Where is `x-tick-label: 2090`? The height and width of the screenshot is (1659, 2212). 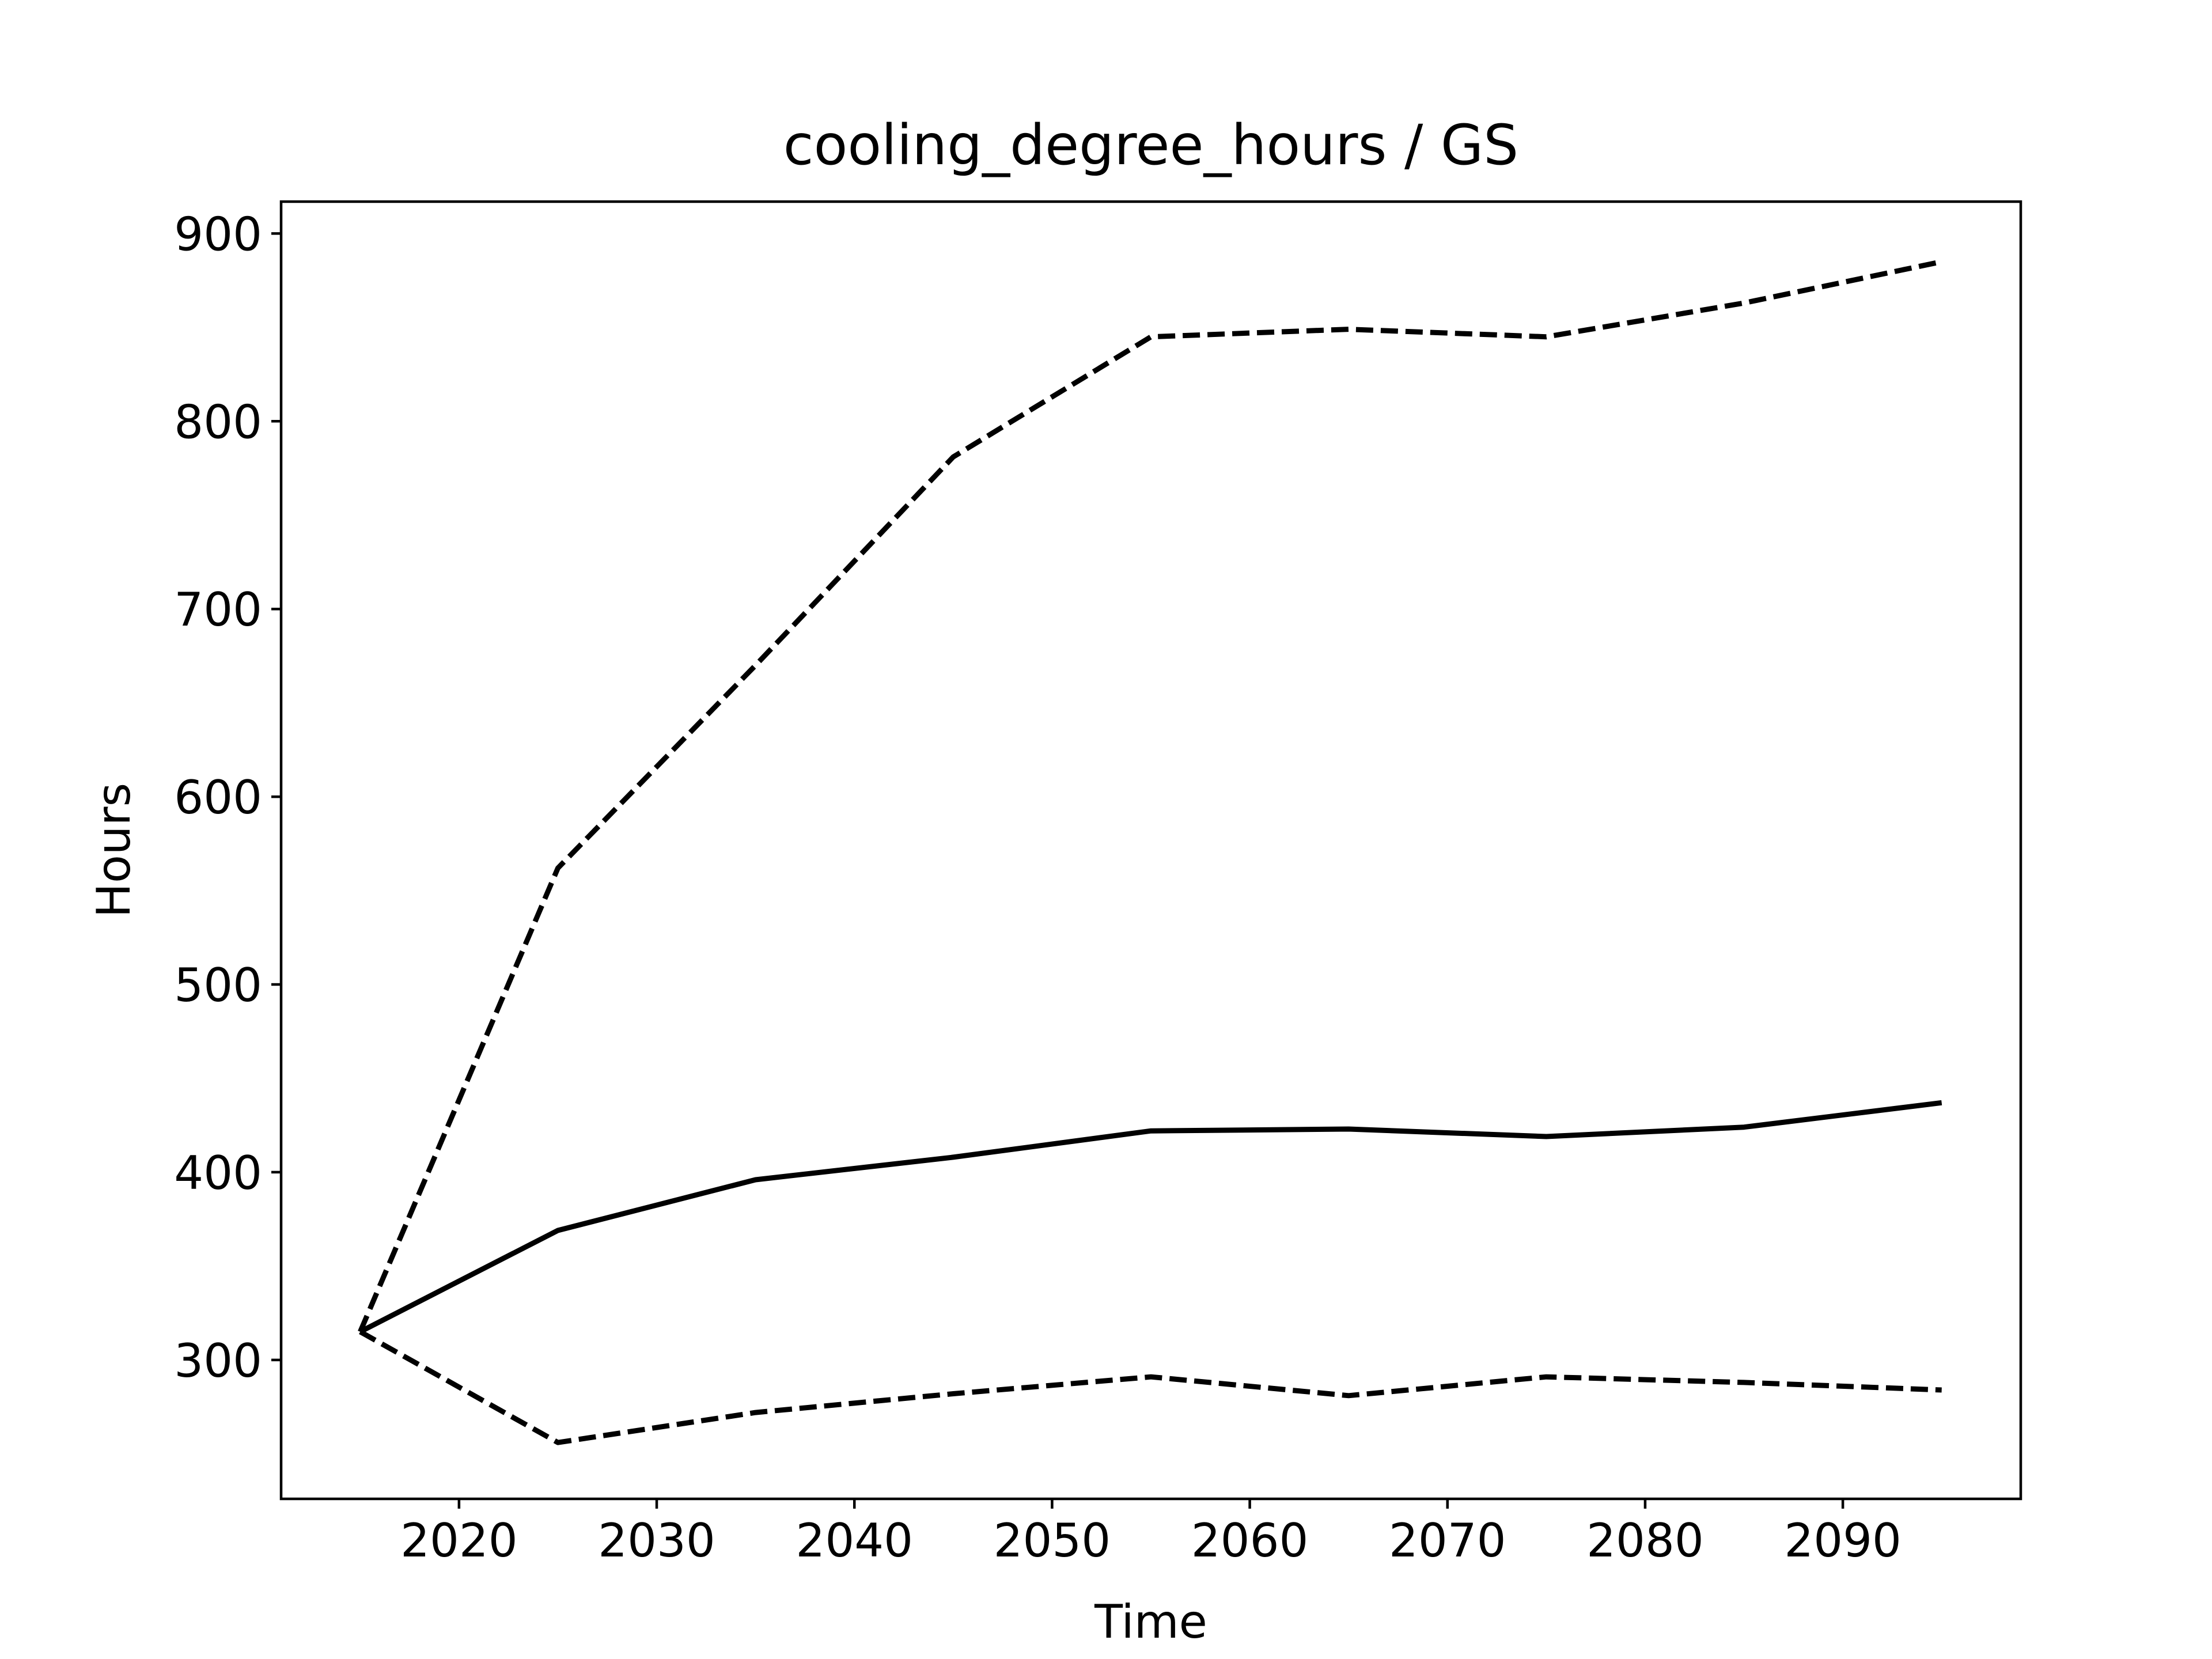
x-tick-label: 2090 is located at coordinates (1843, 1540).